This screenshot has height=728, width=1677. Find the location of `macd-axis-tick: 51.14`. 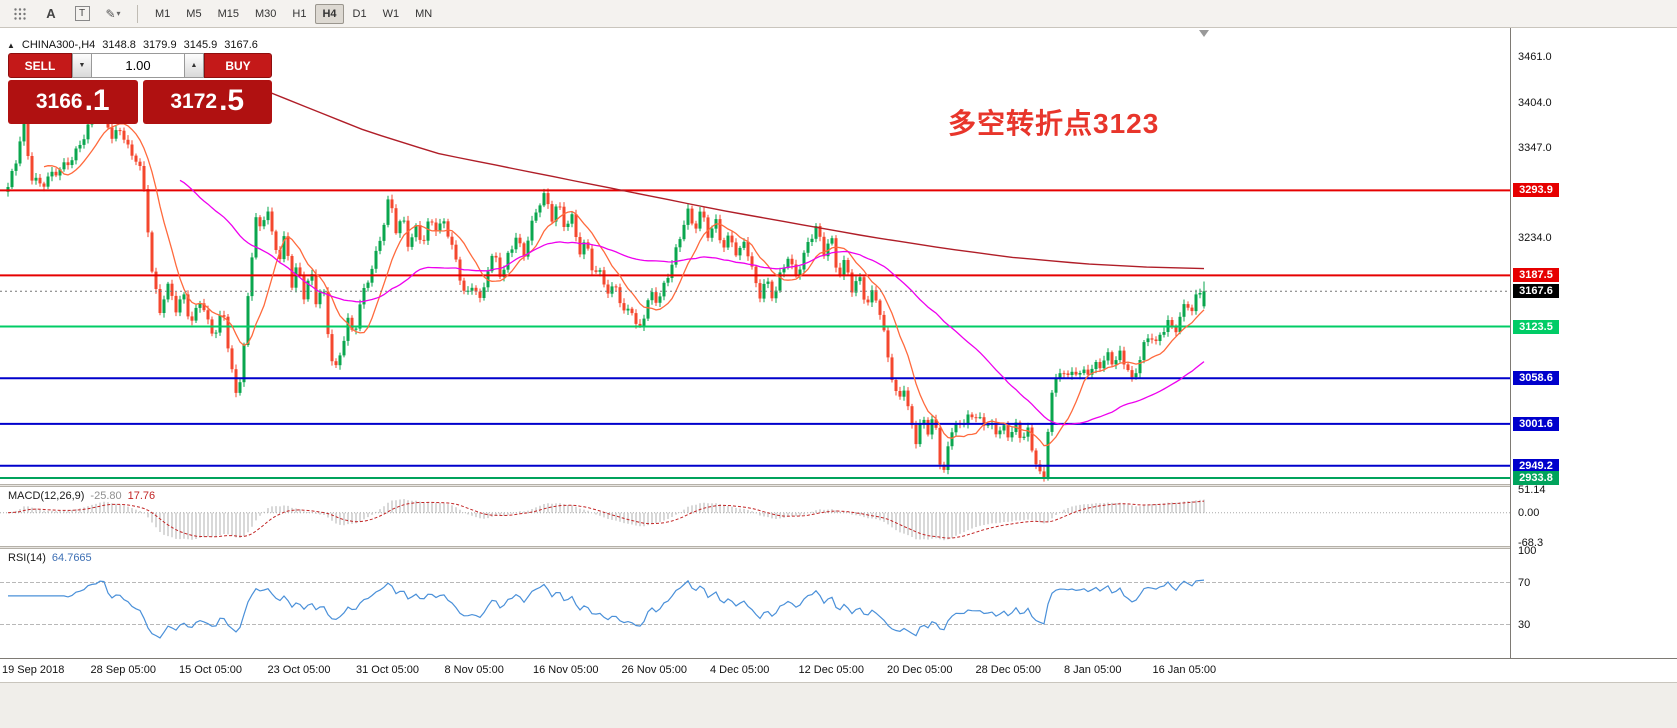

macd-axis-tick: 51.14 is located at coordinates (1532, 490).